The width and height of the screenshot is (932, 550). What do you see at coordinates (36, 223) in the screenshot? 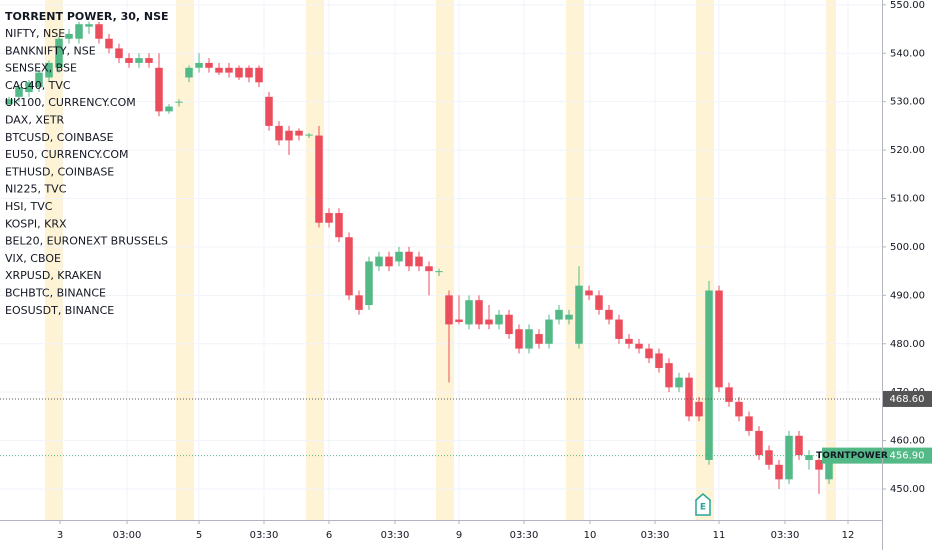
I see `symbol-label: KOSPI, KRX` at bounding box center [36, 223].